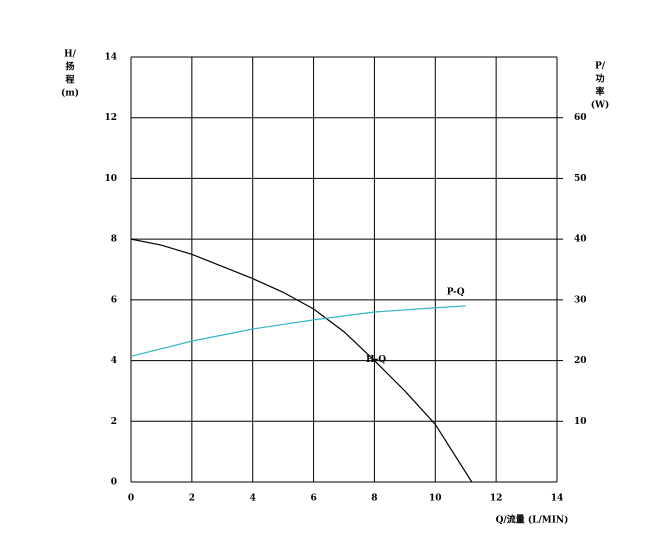 The image size is (650, 560). I want to click on x-tick-label: 12, so click(496, 499).